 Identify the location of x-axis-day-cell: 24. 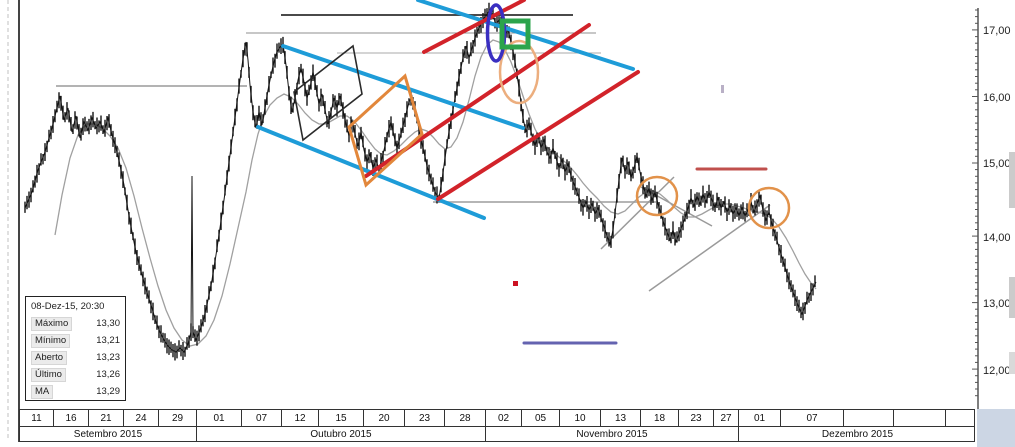
(141, 418).